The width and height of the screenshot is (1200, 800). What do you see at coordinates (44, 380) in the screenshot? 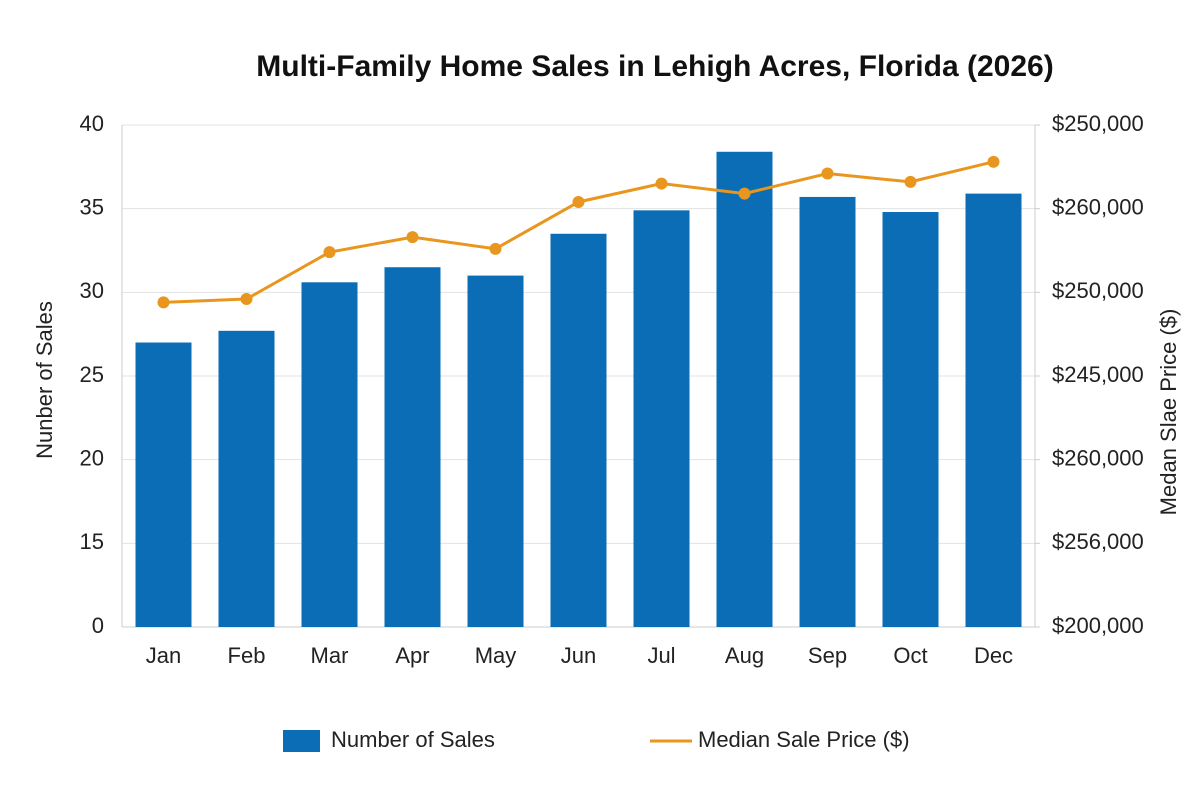
I see `y-axis-title: Nunber of Sales` at bounding box center [44, 380].